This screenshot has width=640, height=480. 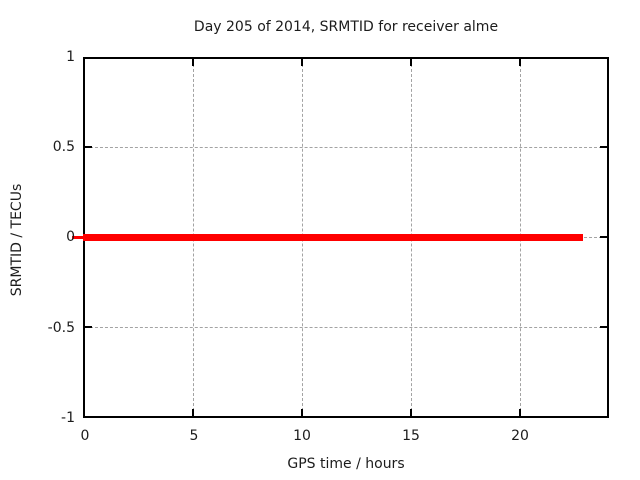 I want to click on y-tick-label-1: 1, so click(x=70, y=57).